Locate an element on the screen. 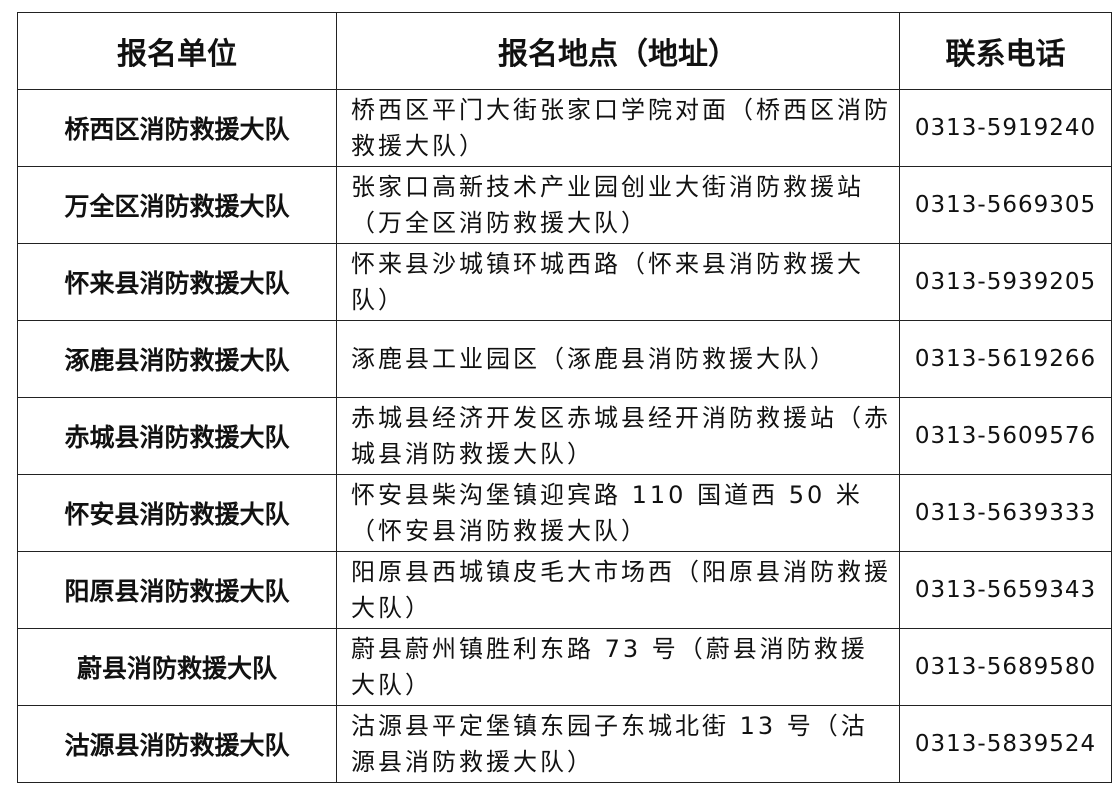 The height and width of the screenshot is (792, 1120). header-phone: 联系电话 is located at coordinates (1005, 51).